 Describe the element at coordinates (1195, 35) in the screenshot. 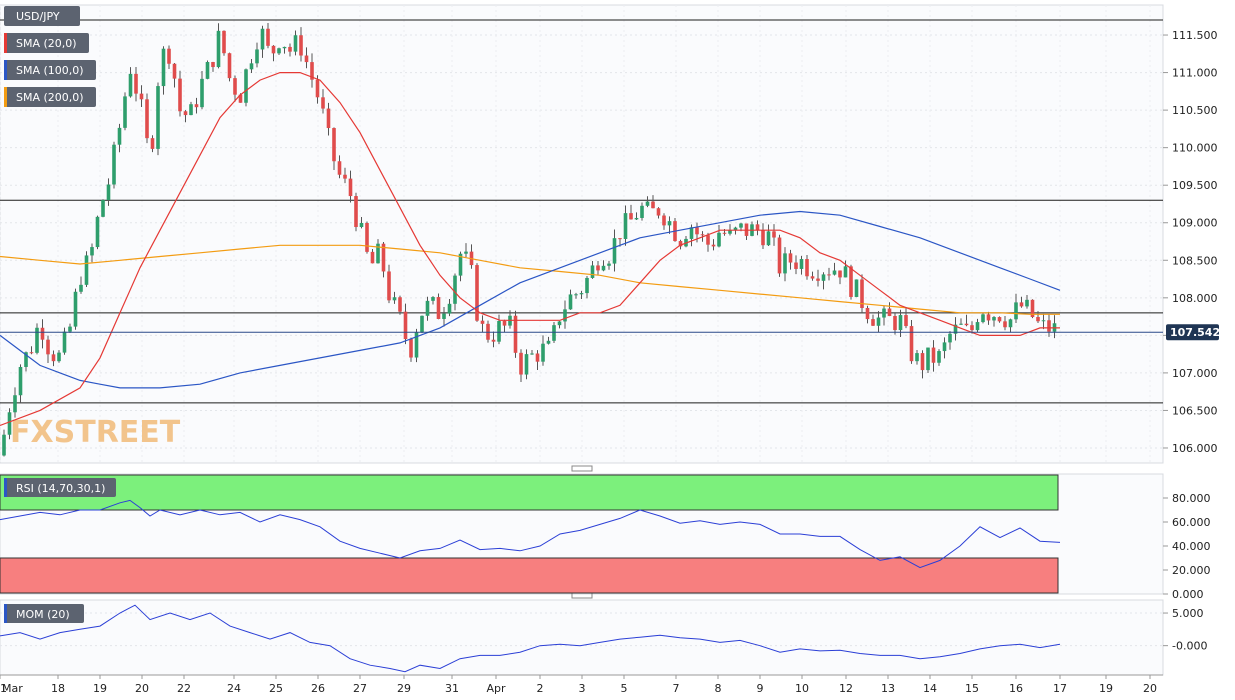

I see `y-tick-label: 111.500` at that location.